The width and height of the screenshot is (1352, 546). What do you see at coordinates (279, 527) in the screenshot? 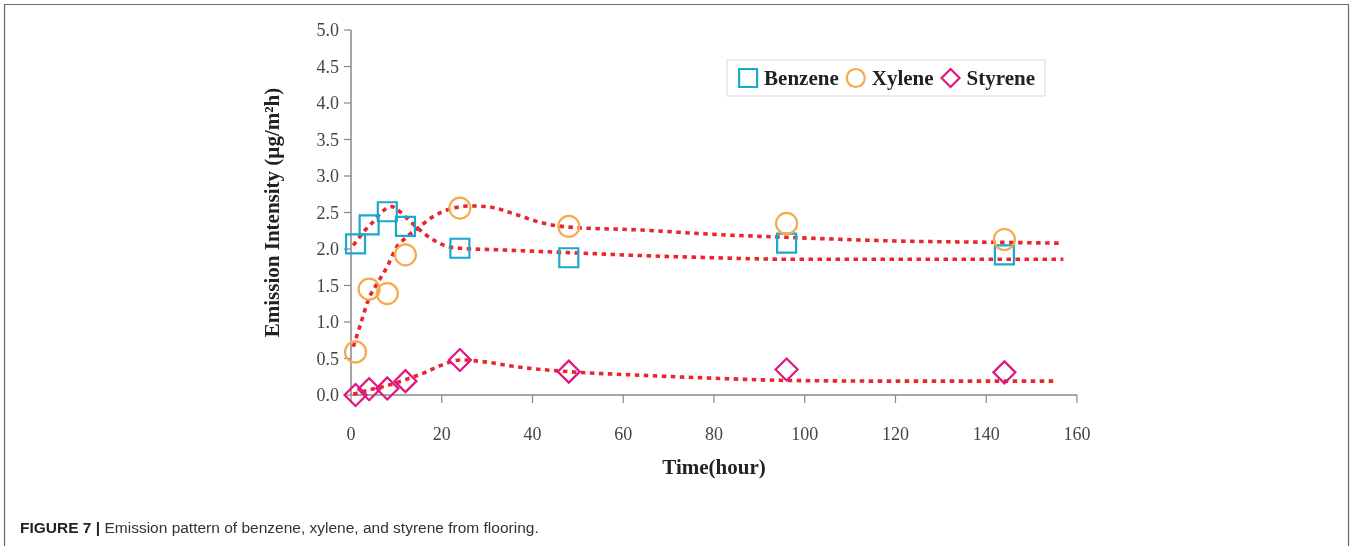
I see `caption: FIGURE 7 | Emission pattern of benzene, xylene, and styrene from flooring.` at bounding box center [279, 527].